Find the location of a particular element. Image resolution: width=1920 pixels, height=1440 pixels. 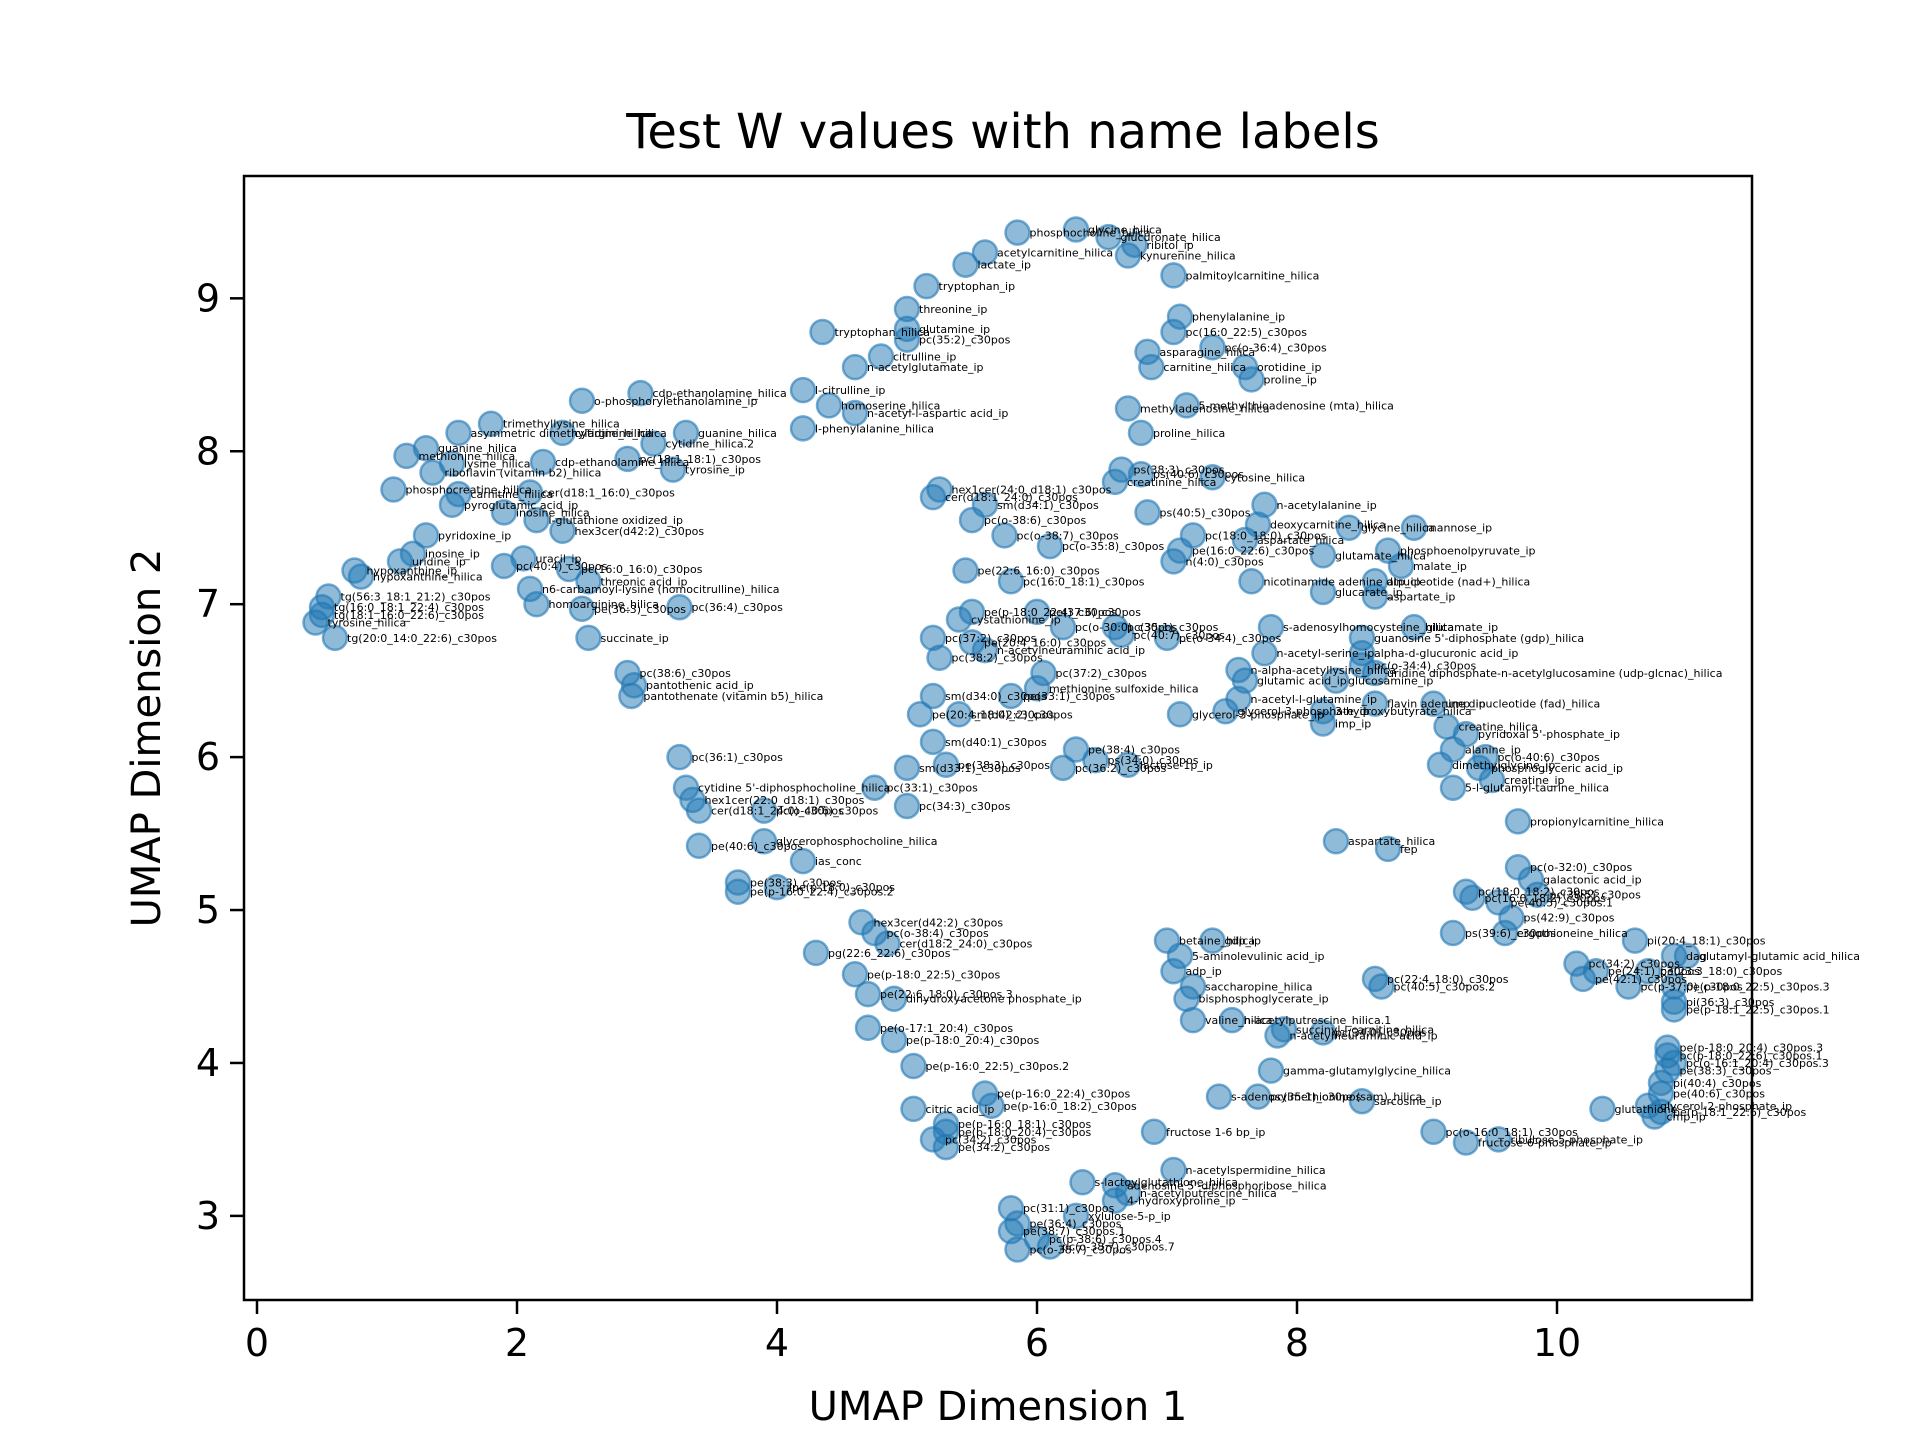

point-label: n-acetylneuraminic acid_ip is located at coordinates (1071, 650).